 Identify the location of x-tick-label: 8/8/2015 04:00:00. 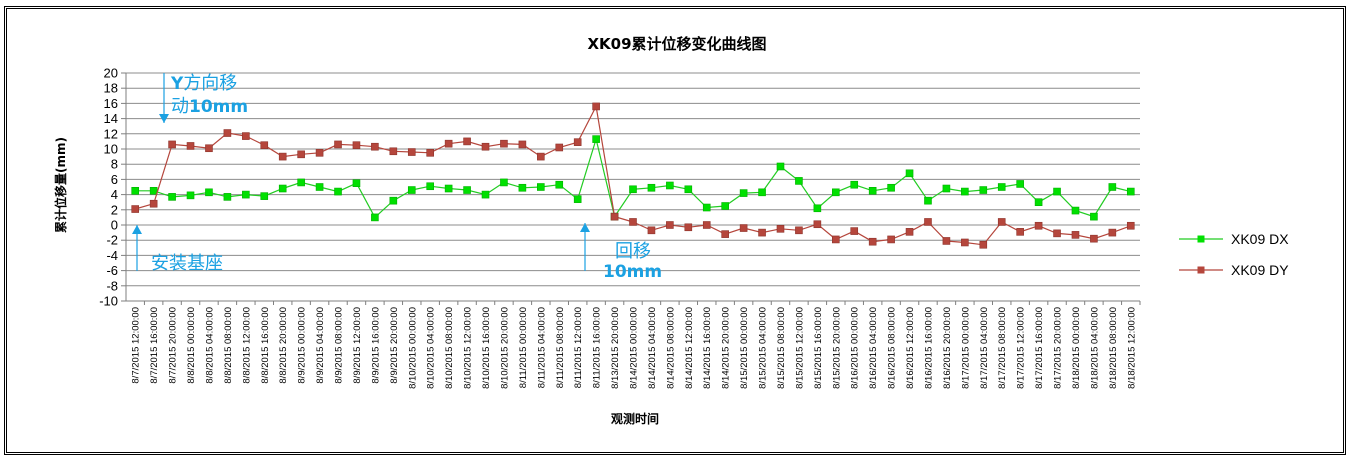
(209, 345).